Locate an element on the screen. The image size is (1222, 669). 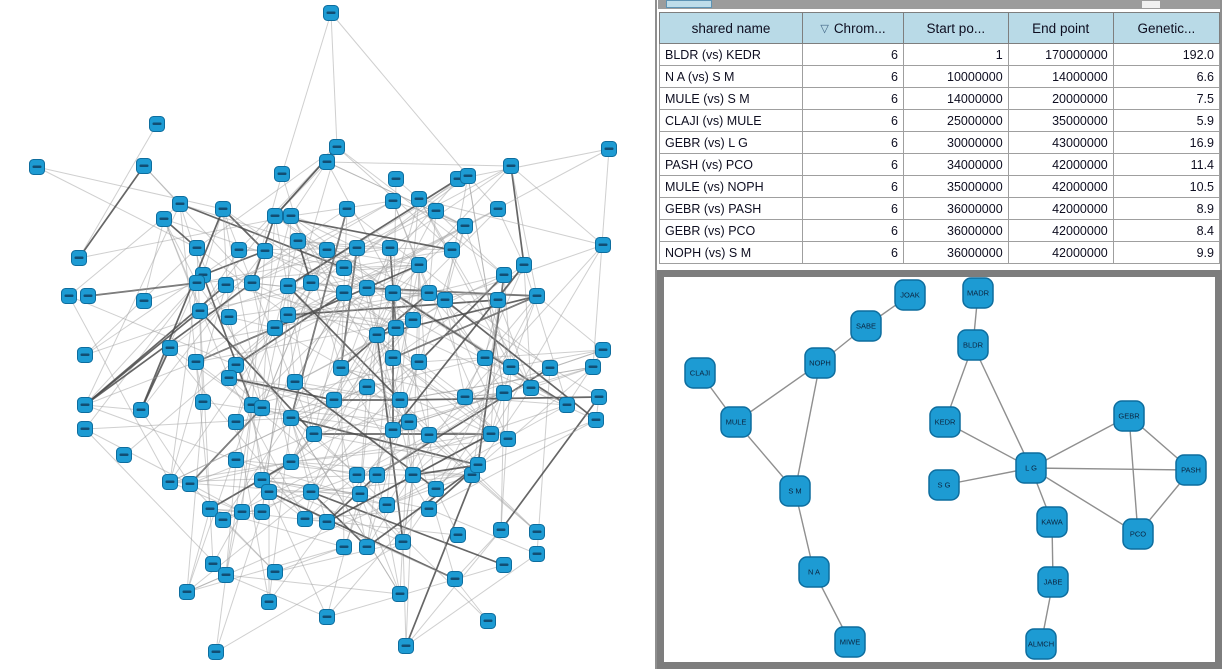
column-header-0: shared name is located at coordinates (731, 28).